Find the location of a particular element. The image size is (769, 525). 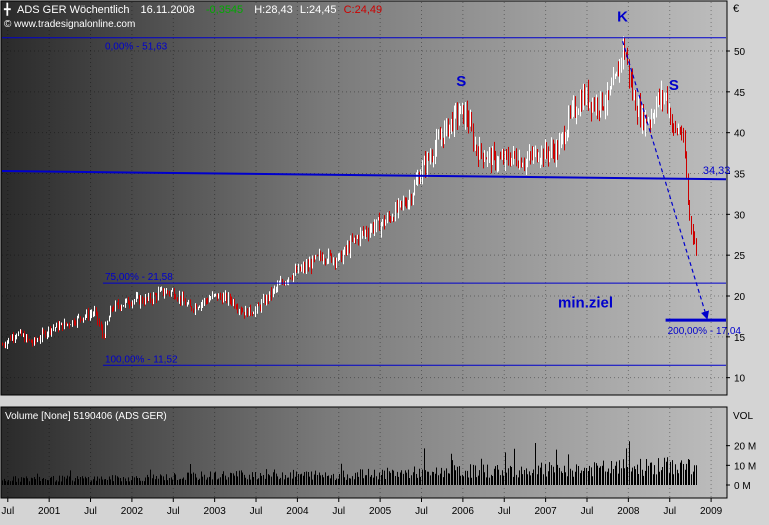

x-tick-label: 2001 is located at coordinates (49, 511).